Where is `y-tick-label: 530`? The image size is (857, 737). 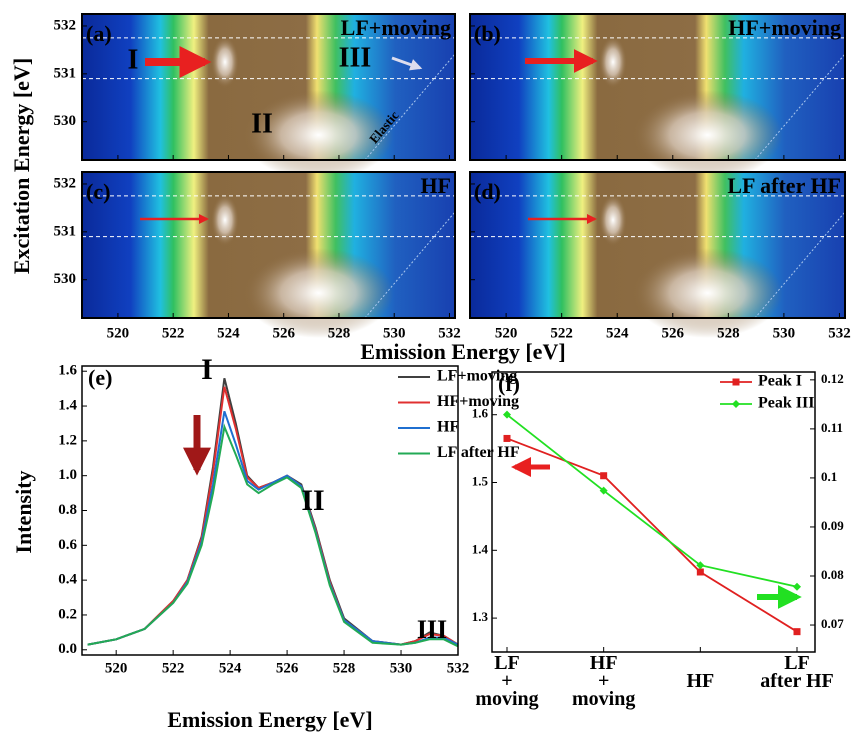 y-tick-label: 530 is located at coordinates (65, 279).